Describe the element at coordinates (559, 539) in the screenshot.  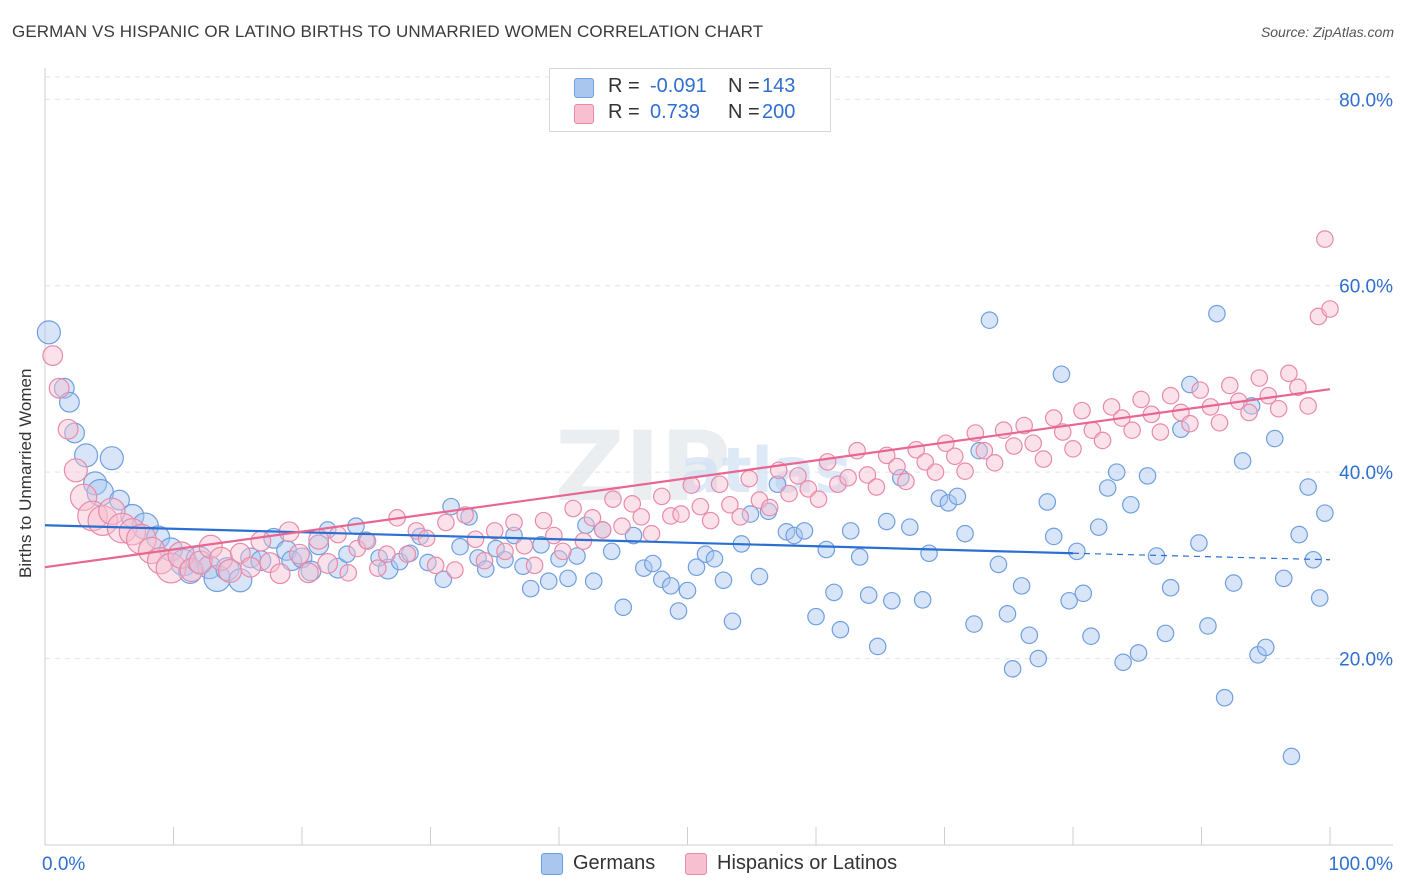
I see `germans-trend-line` at that location.